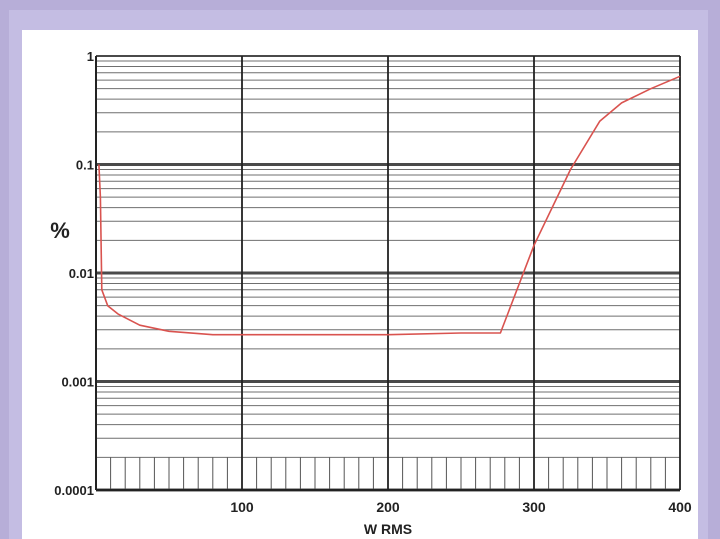 This screenshot has width=720, height=539. I want to click on y-tick-label: 1, so click(90, 56).